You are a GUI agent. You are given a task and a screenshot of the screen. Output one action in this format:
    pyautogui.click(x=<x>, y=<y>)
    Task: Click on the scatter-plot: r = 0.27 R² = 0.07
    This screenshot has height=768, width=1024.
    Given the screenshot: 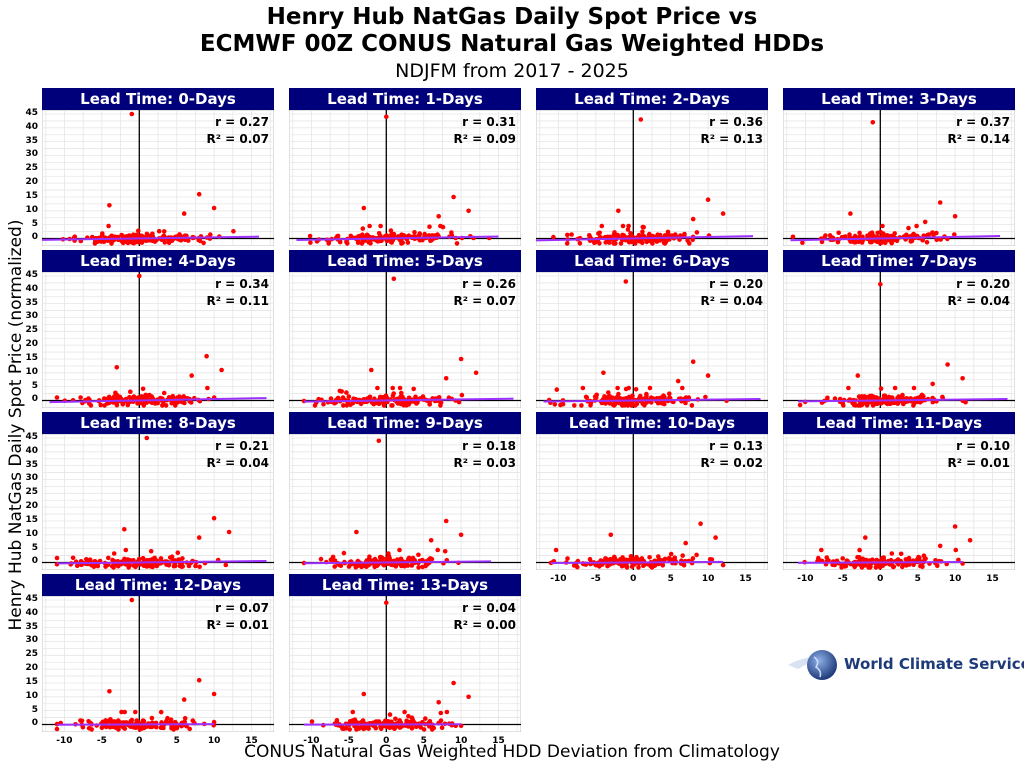 What is the action you would take?
    pyautogui.click(x=158, y=178)
    